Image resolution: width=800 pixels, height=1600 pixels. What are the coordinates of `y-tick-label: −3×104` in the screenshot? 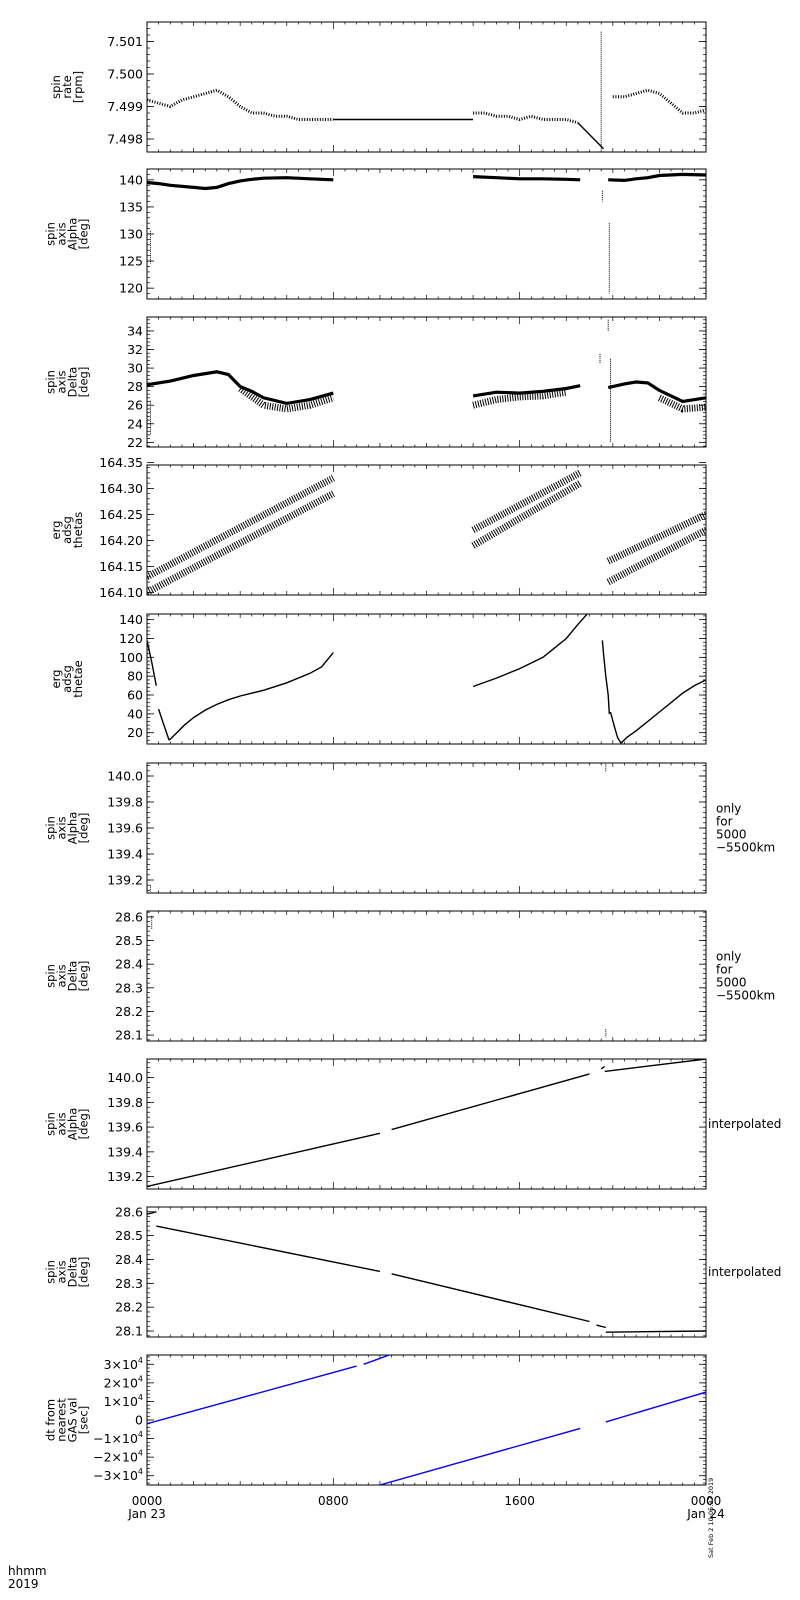 It's located at (118, 1475).